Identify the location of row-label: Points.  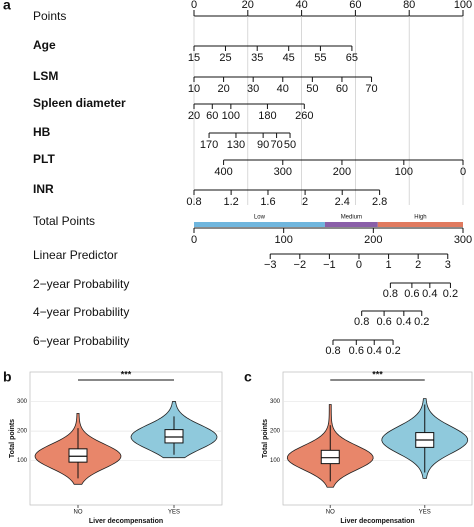
(49, 16).